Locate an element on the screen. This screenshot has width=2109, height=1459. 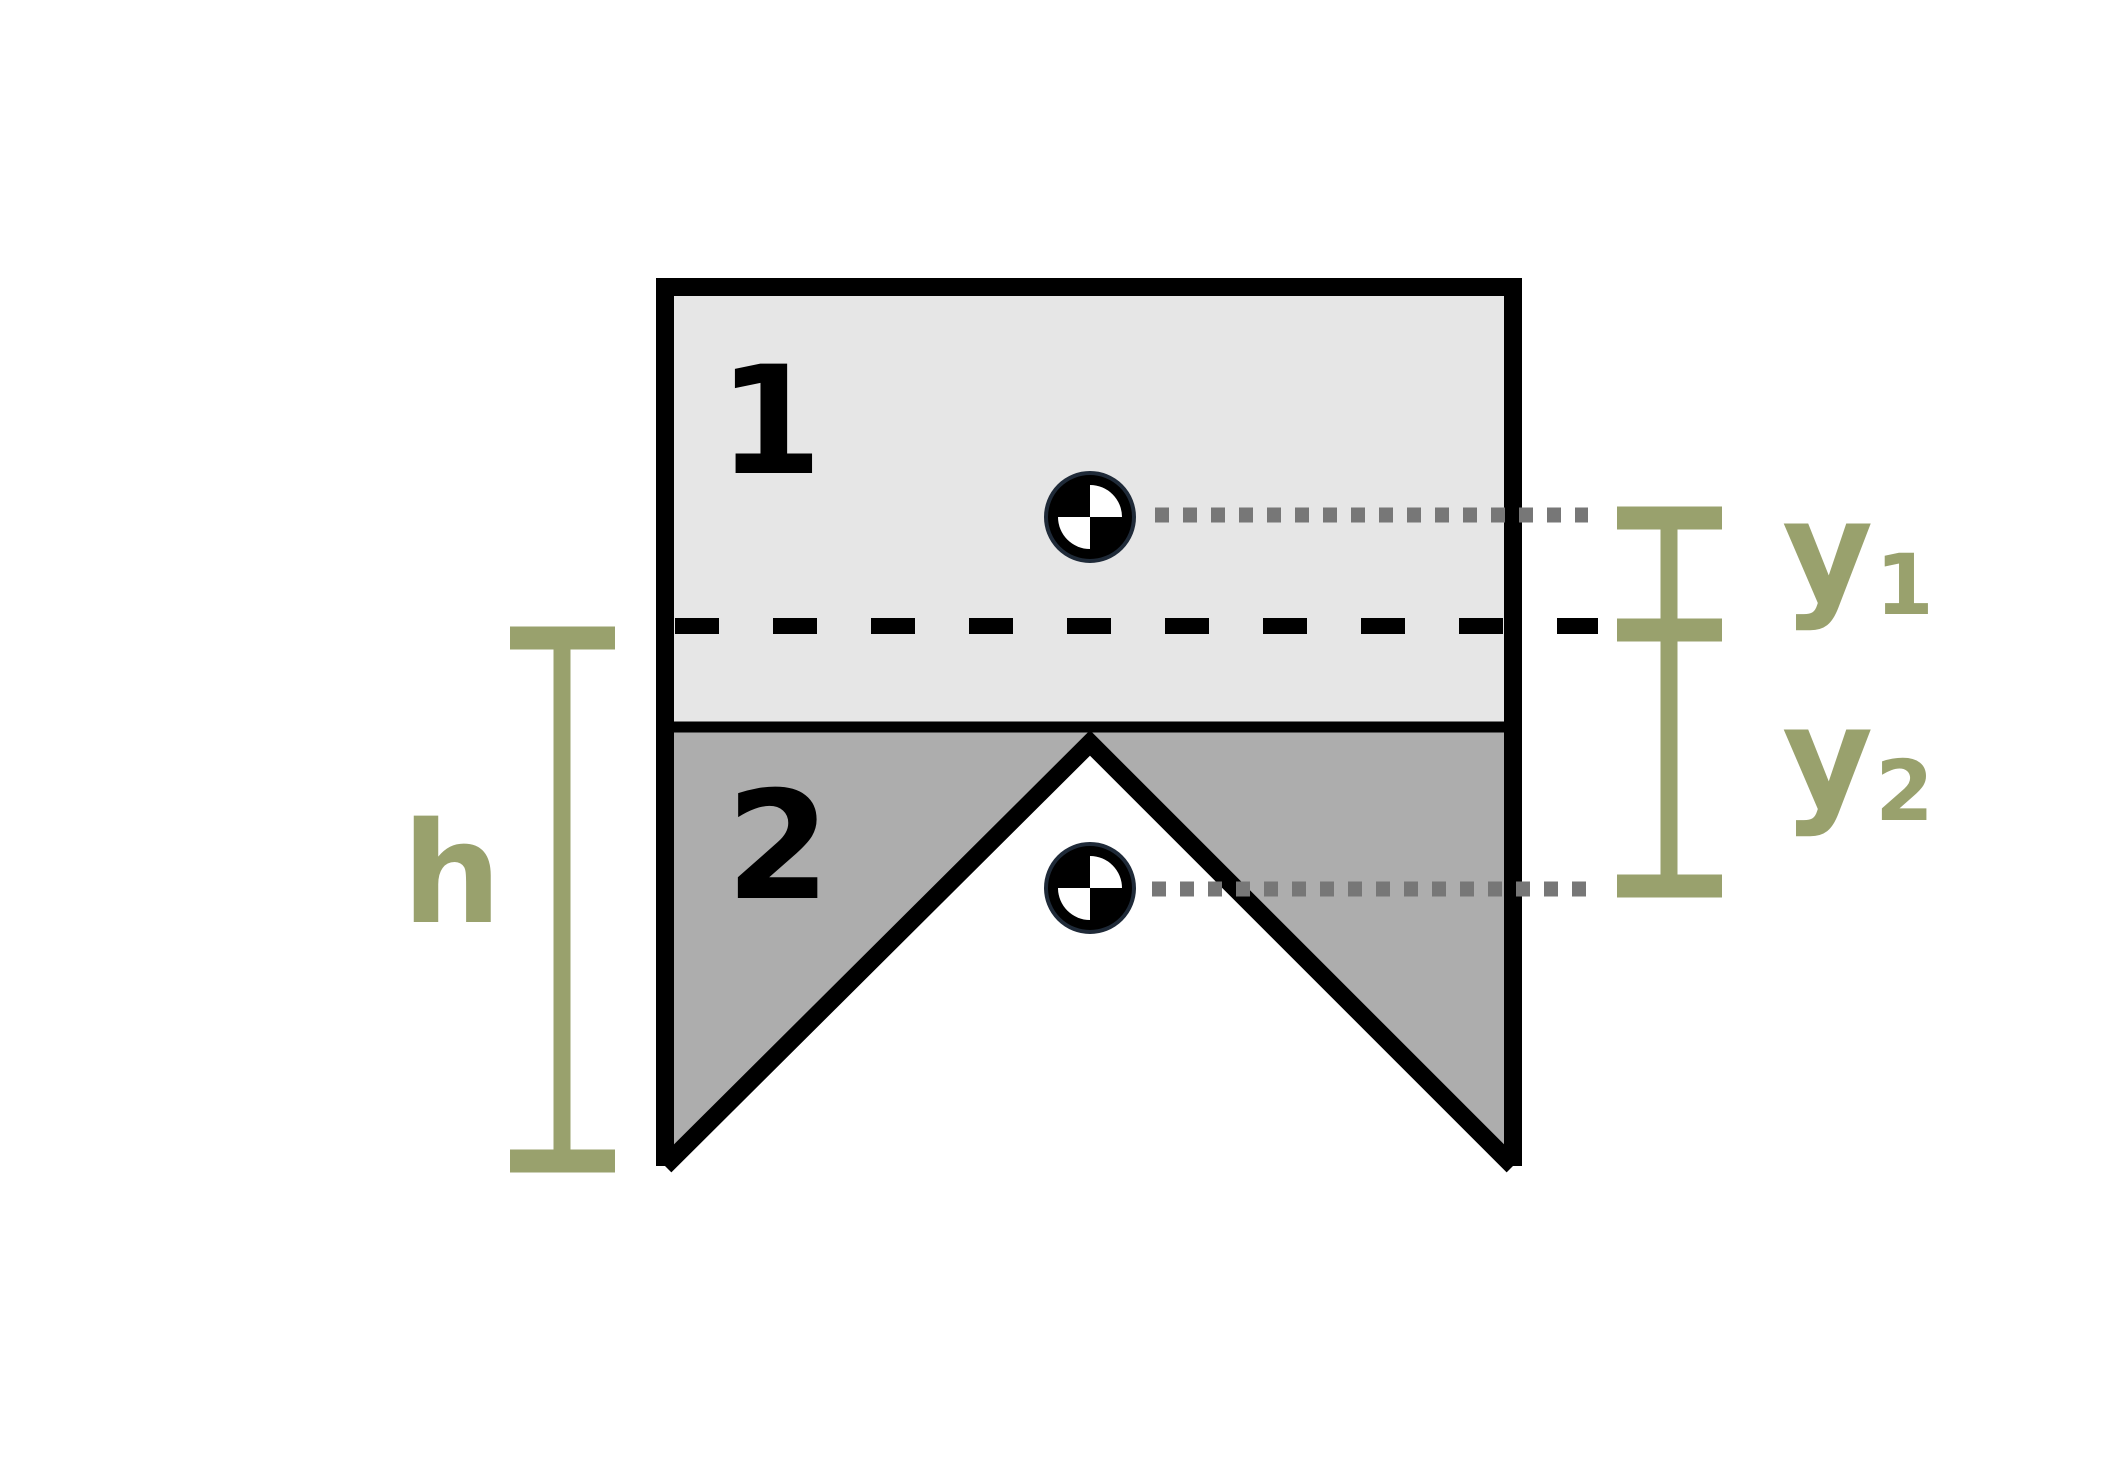
dimension-h is located at coordinates (562, 899).